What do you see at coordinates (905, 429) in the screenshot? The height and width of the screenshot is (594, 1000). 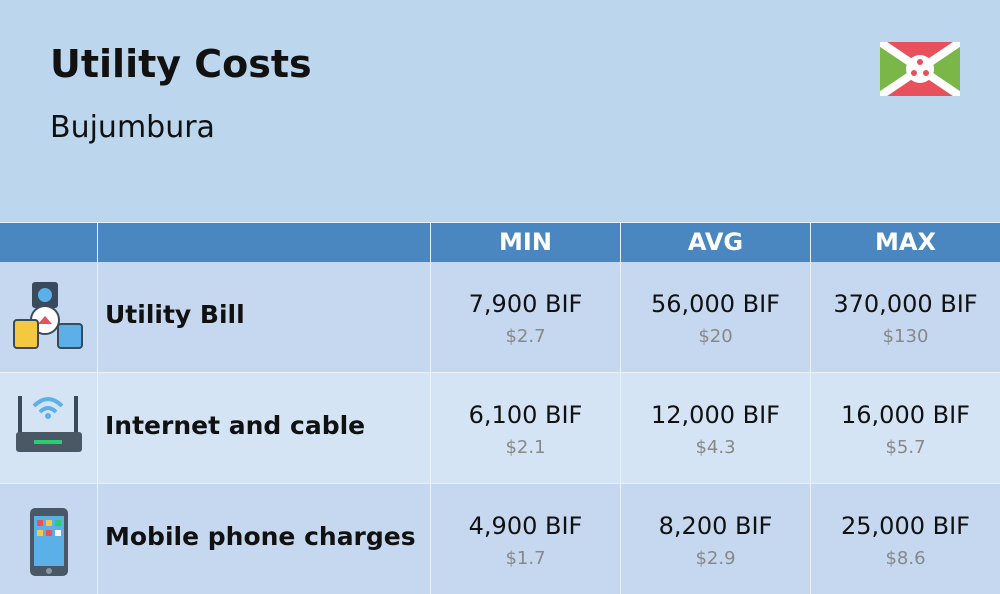 I see `cell: 16,000 BIF $5.7` at bounding box center [905, 429].